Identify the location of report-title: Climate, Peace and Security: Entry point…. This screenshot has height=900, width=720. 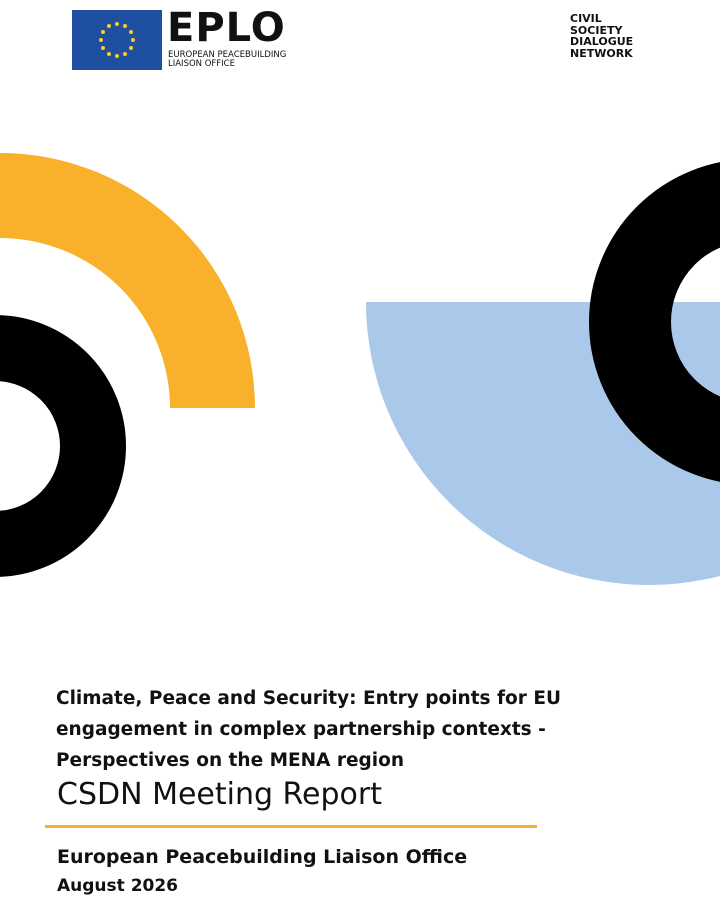
(308, 729).